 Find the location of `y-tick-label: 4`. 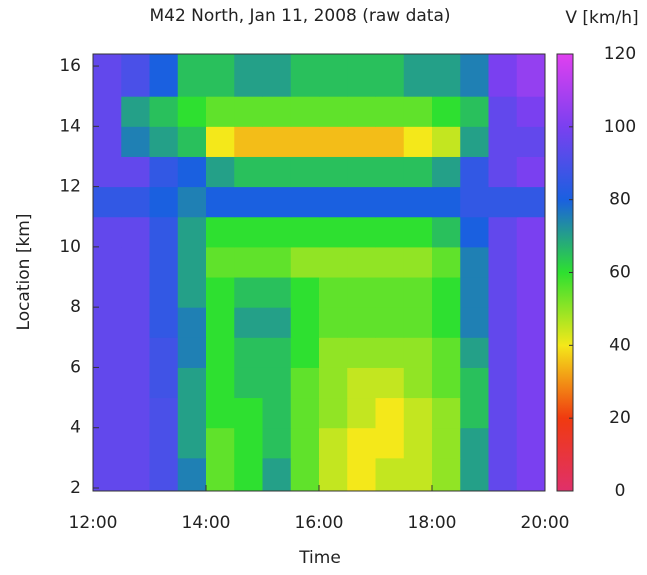

y-tick-label: 4 is located at coordinates (75, 428).